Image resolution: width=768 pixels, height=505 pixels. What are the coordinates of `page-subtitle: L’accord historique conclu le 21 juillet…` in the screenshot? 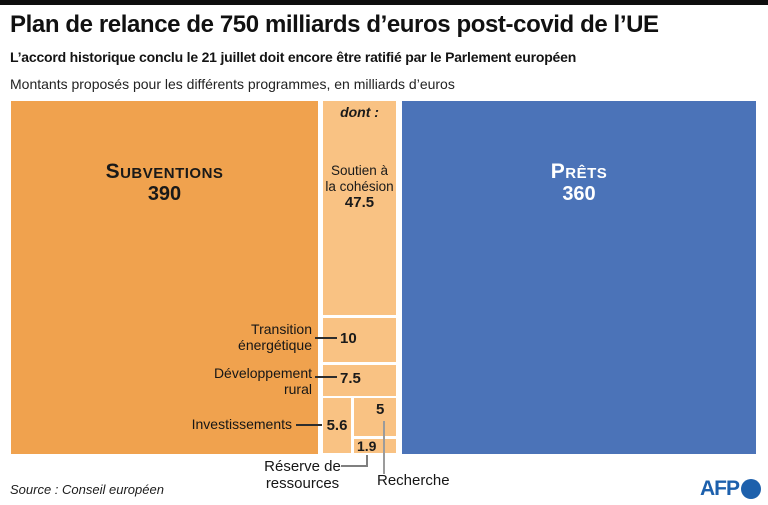 It's located at (293, 57).